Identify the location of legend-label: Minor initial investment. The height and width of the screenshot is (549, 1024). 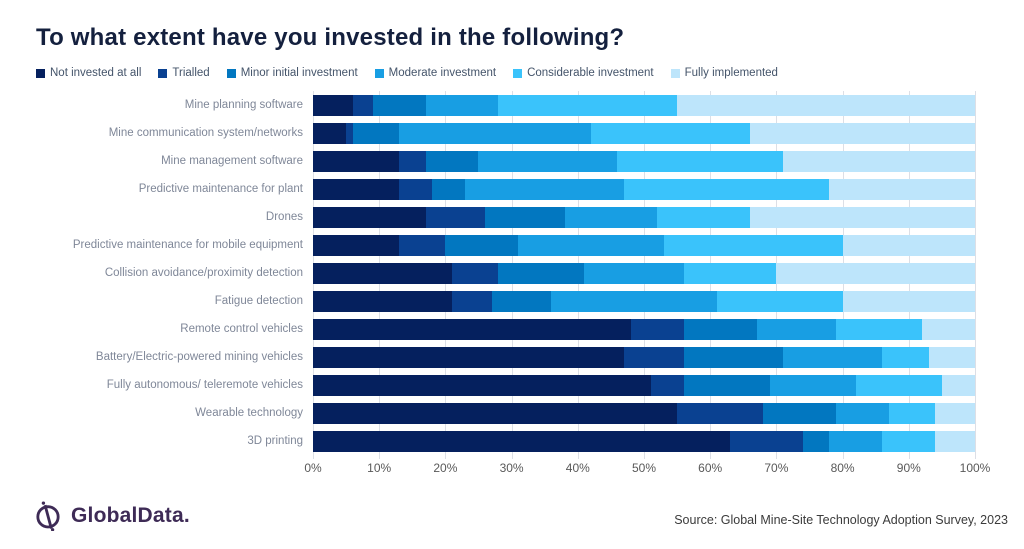
(299, 73).